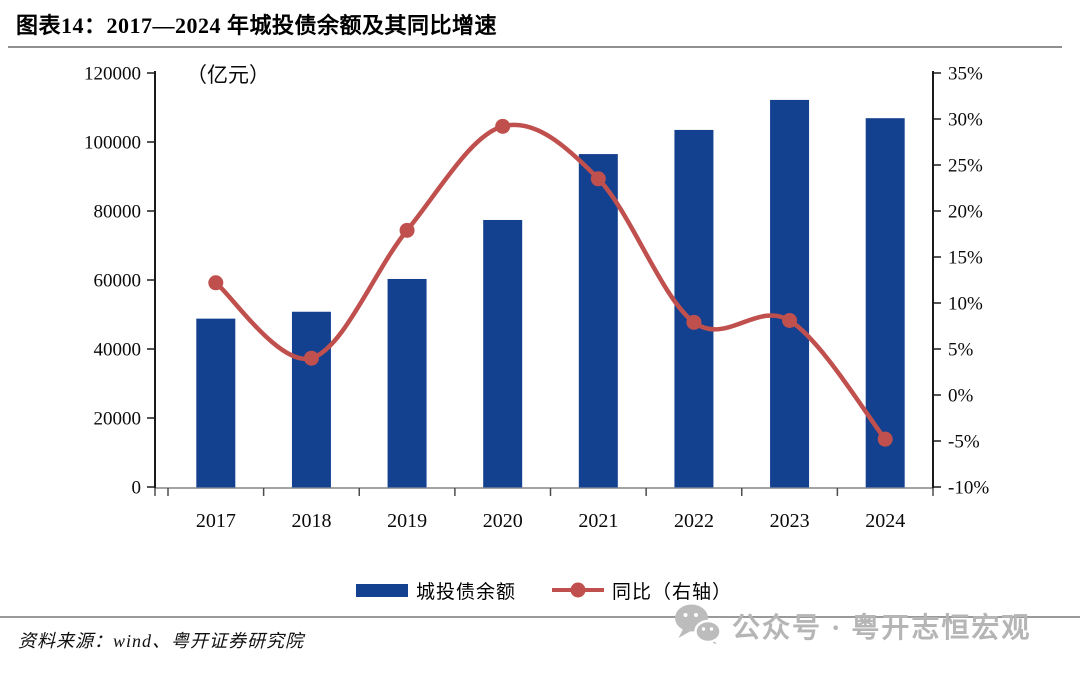 This screenshot has height=673, width=1080. What do you see at coordinates (381, 590) in the screenshot?
I see `bar-series-swatch` at bounding box center [381, 590].